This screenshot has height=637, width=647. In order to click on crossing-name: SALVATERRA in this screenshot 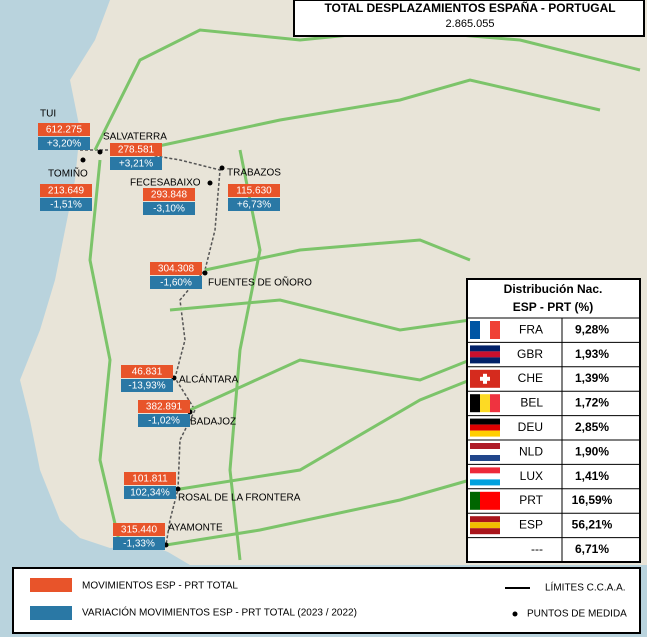, I will do `click(135, 137)`.